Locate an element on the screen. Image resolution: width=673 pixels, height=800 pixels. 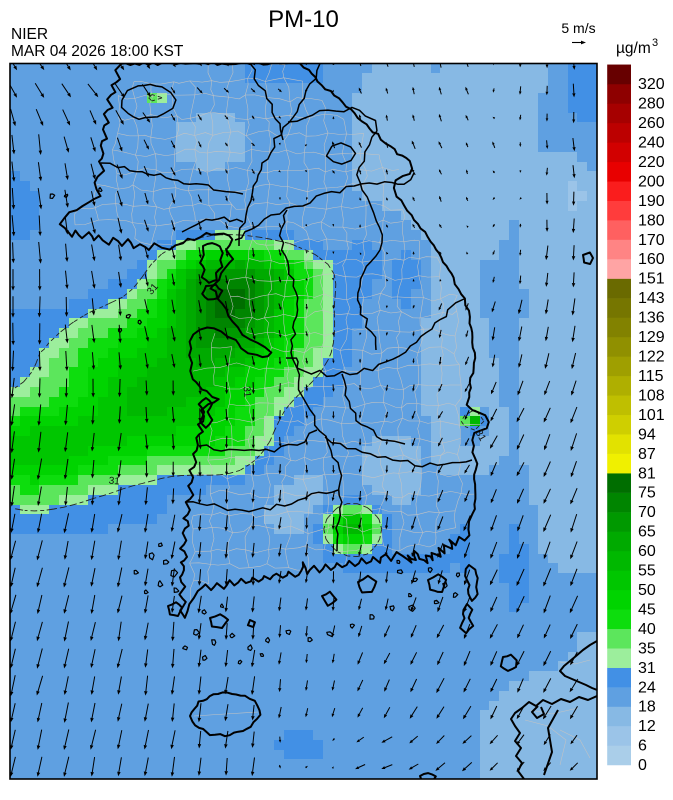
svg-text: 129 is located at coordinates (651, 337).